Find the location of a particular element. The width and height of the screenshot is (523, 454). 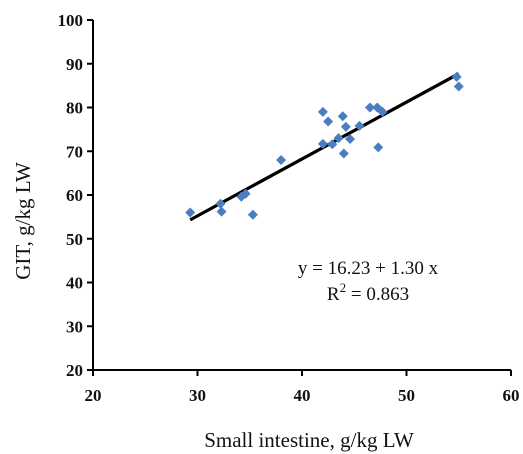

r2-superscript: 2 is located at coordinates (343, 287).